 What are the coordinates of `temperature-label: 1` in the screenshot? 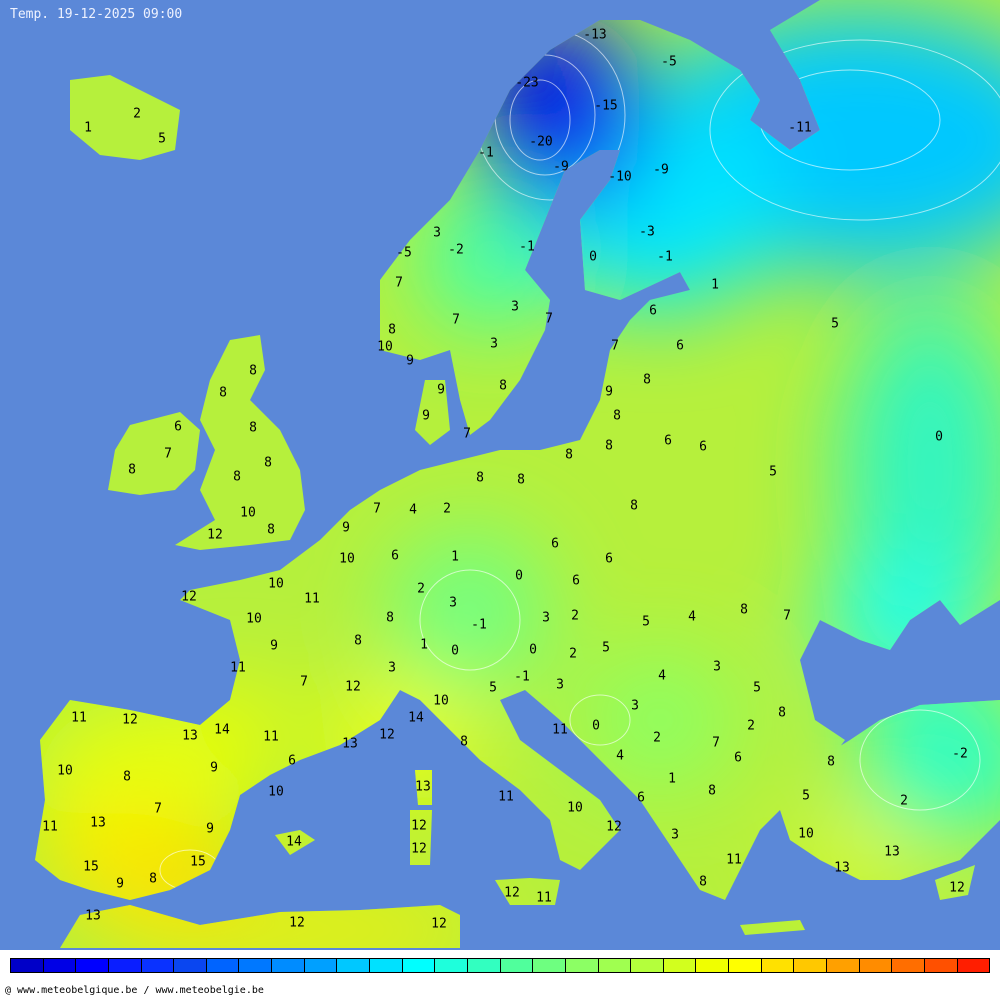 It's located at (715, 285).